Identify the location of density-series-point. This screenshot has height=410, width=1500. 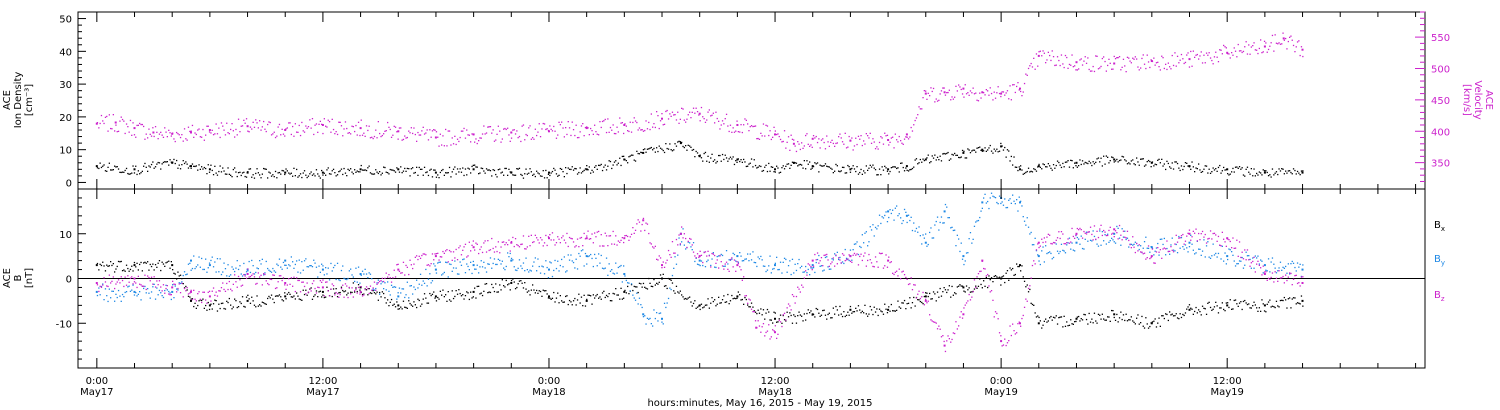
(680, 143).